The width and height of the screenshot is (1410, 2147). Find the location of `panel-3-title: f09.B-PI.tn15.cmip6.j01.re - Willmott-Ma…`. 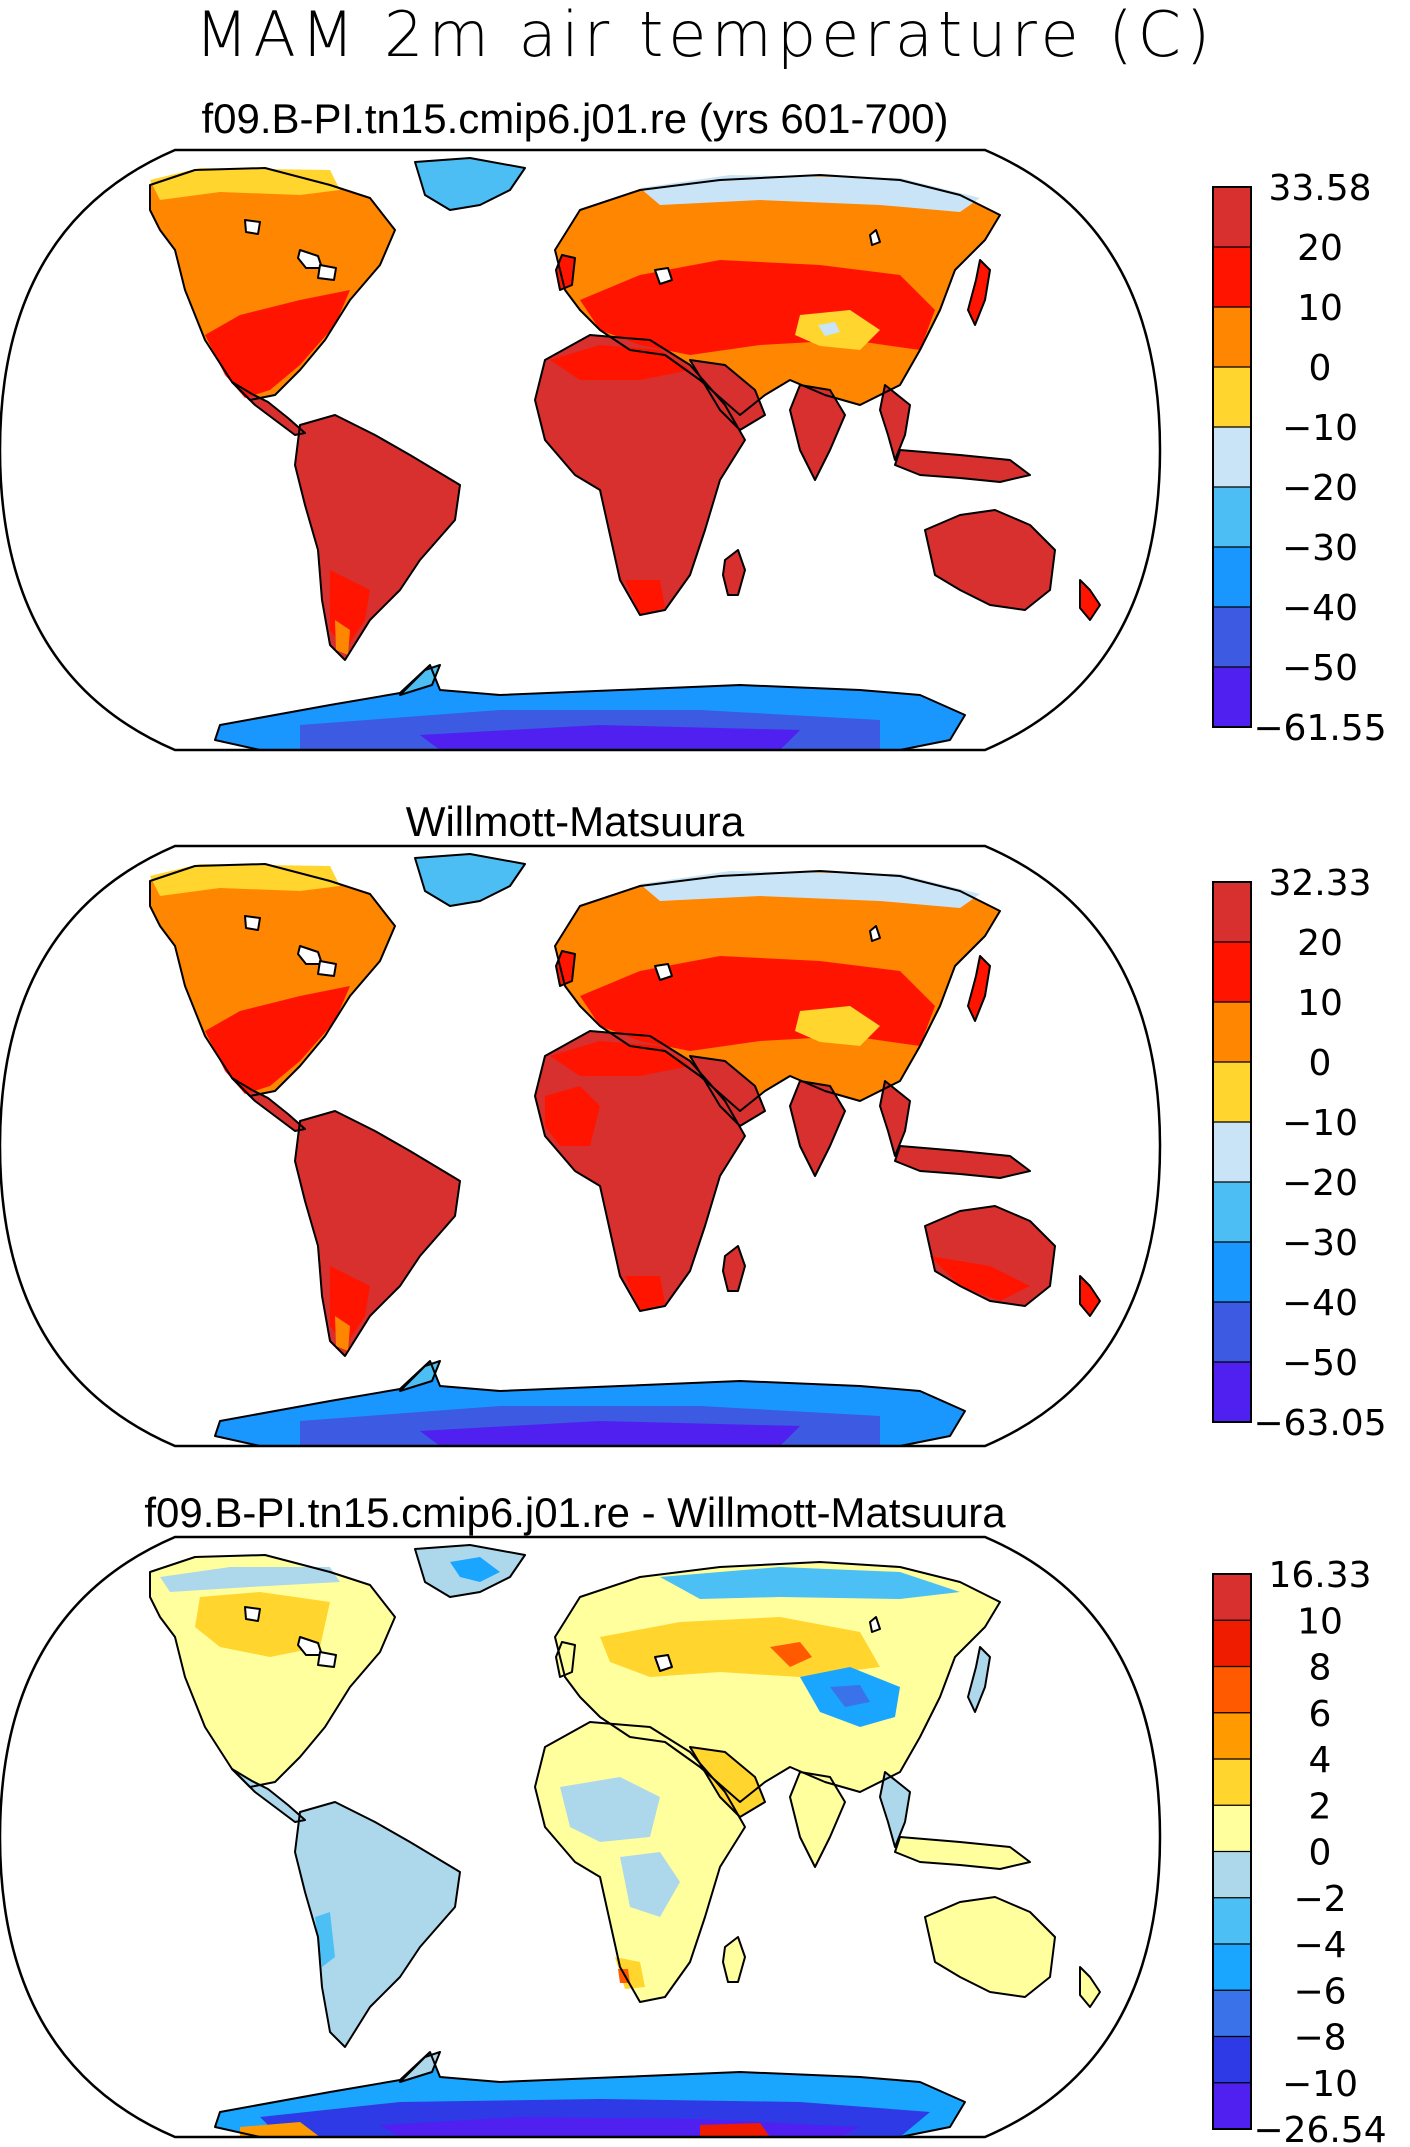

panel-3-title: f09.B-PI.tn15.cmip6.j01.re - Willmott-Ma… is located at coordinates (575, 1512).